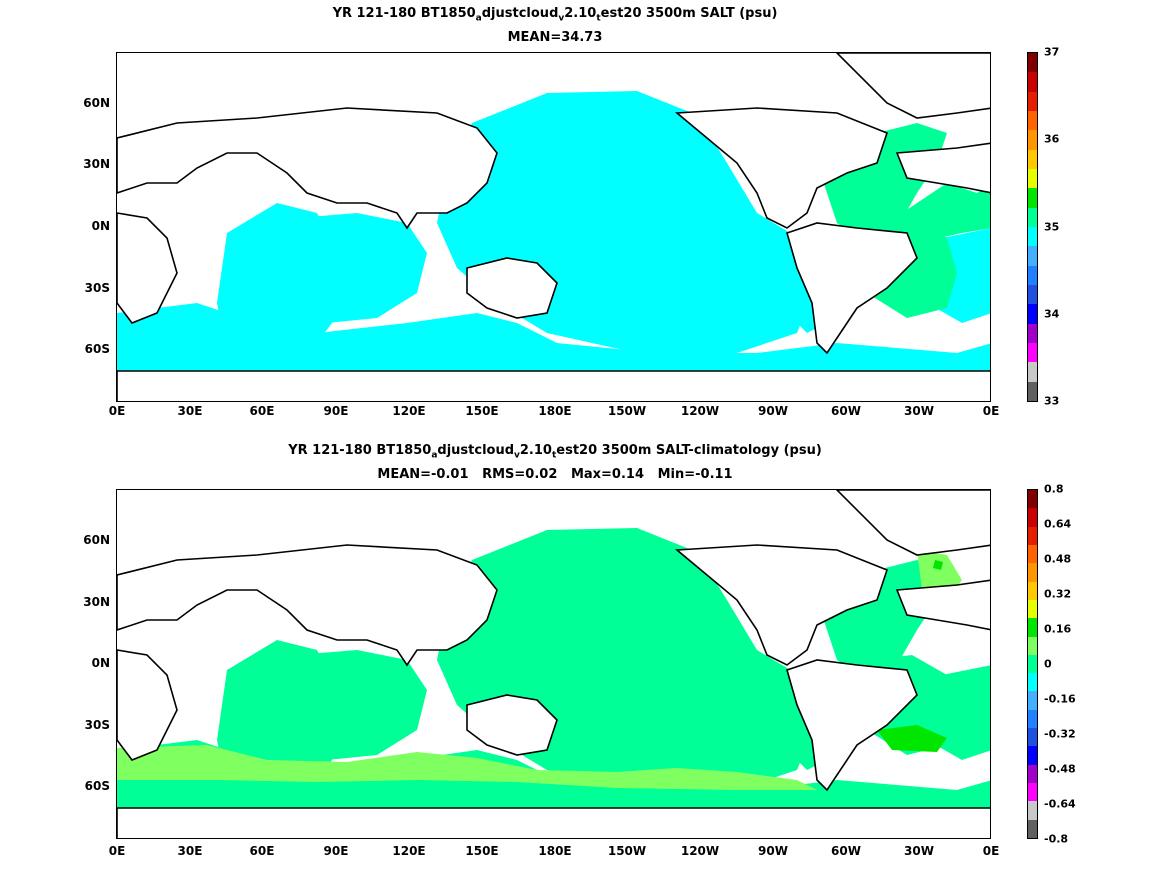  What do you see at coordinates (912, 656) in the screenshot?
I see `bottom-brightgreen-regions` at bounding box center [912, 656].